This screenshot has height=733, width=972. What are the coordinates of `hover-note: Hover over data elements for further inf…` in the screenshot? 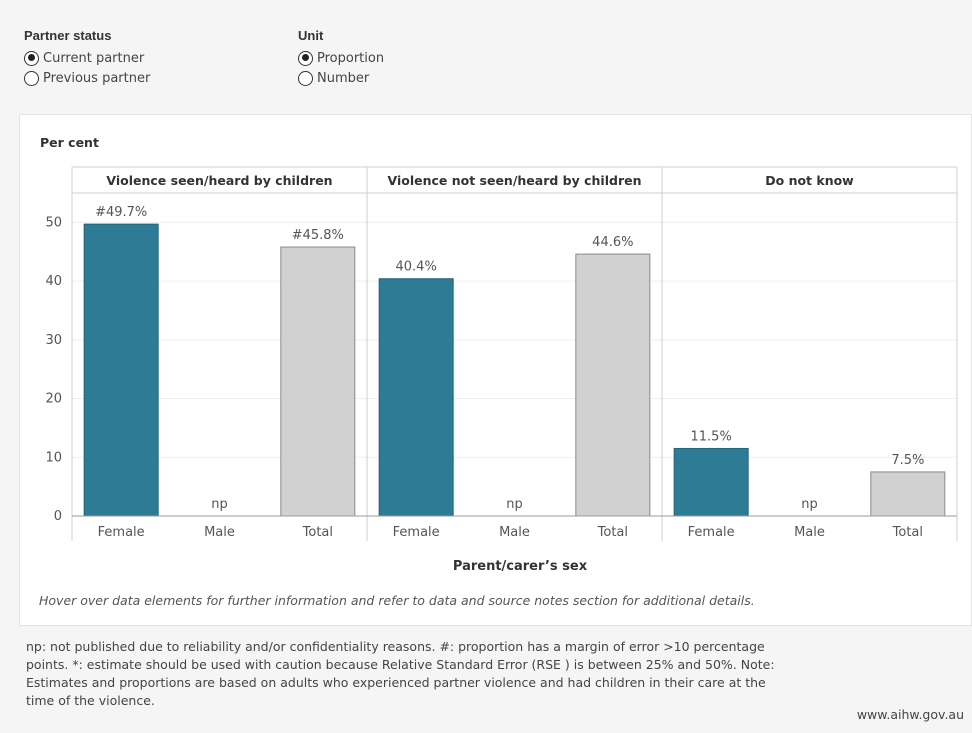 It's located at (397, 600).